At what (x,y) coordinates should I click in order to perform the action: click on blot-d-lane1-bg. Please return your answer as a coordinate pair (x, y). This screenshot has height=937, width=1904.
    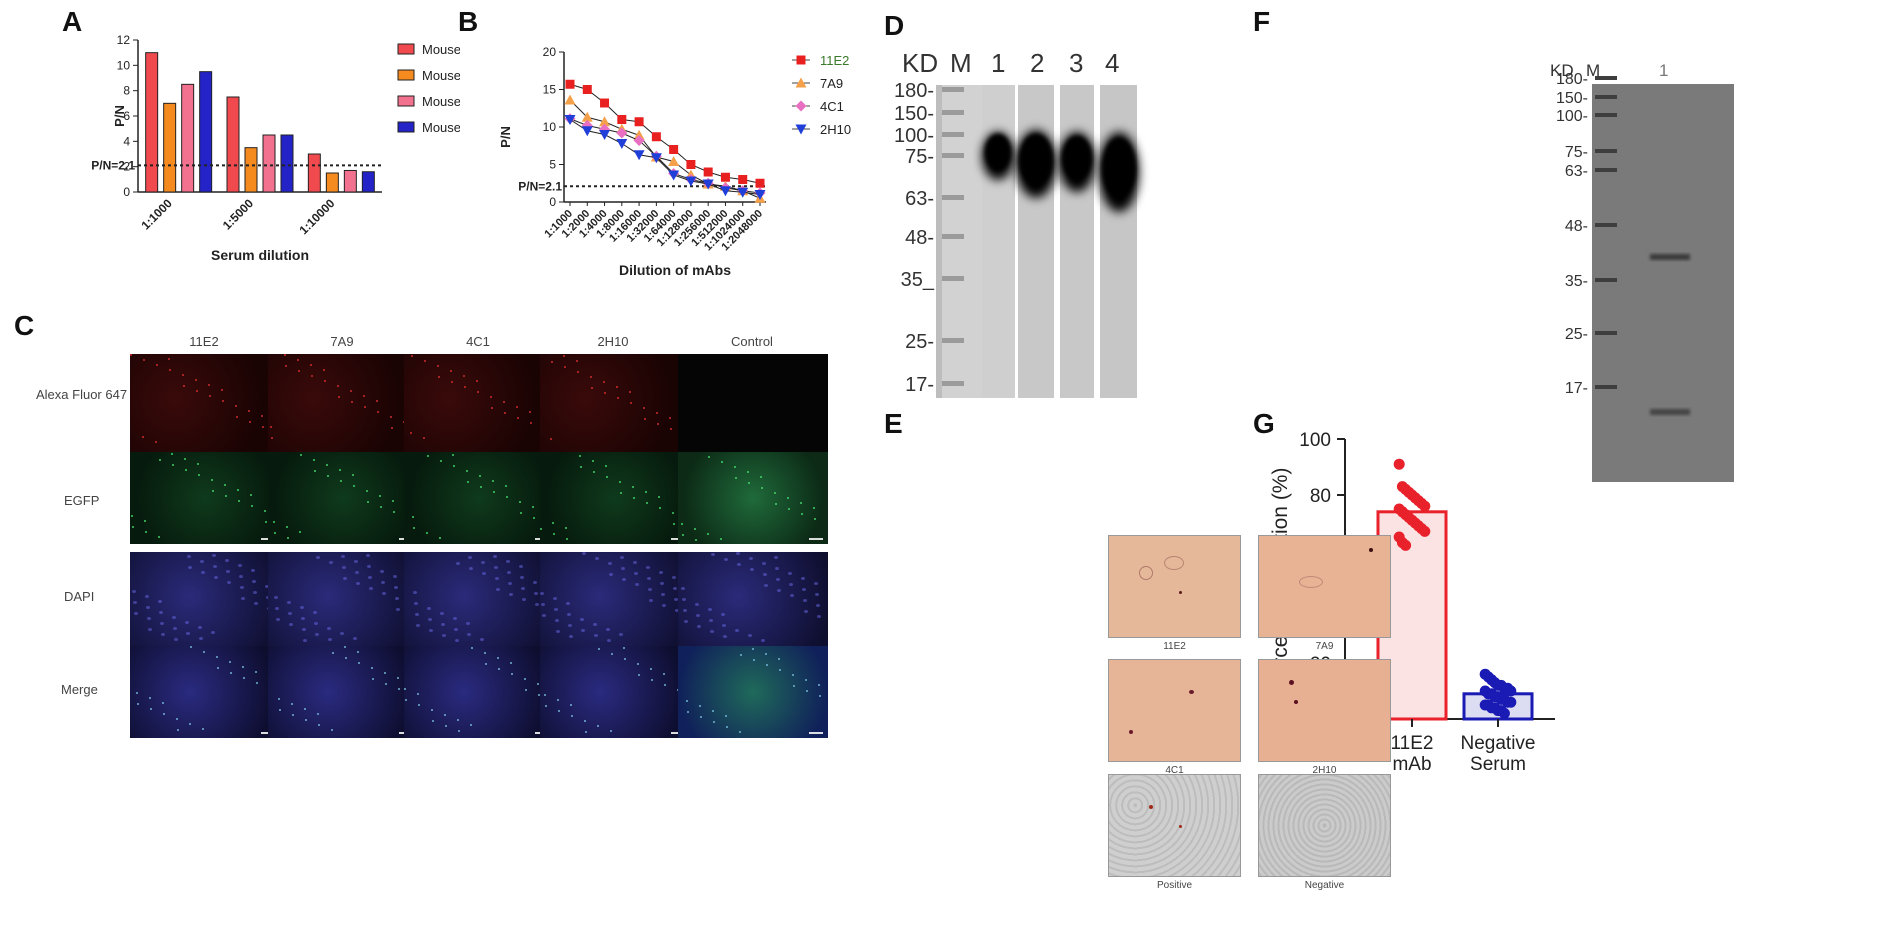
    Looking at the image, I should click on (998, 241).